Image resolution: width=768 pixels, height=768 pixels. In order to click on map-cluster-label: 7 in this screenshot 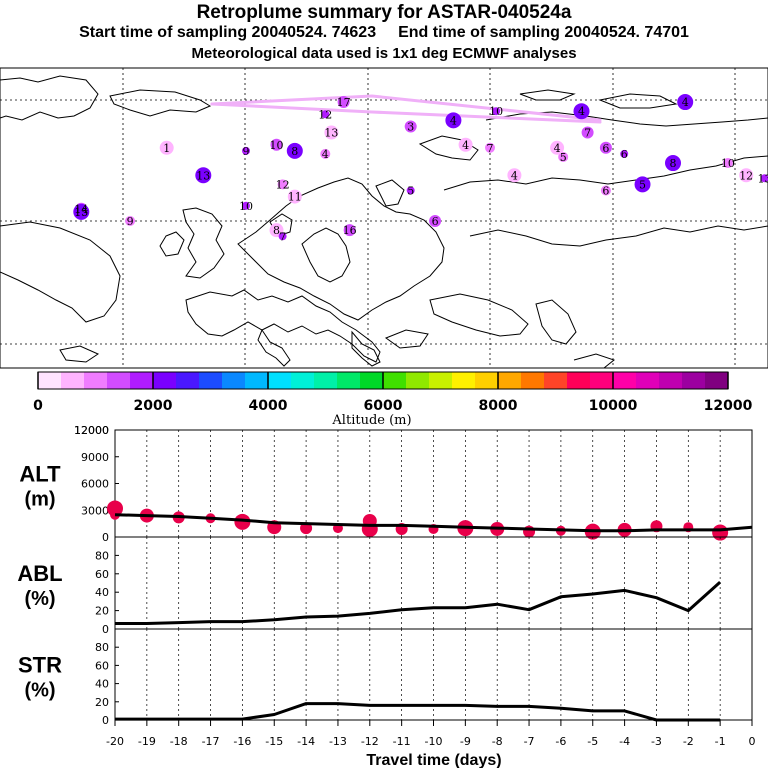, I will do `click(490, 148)`.